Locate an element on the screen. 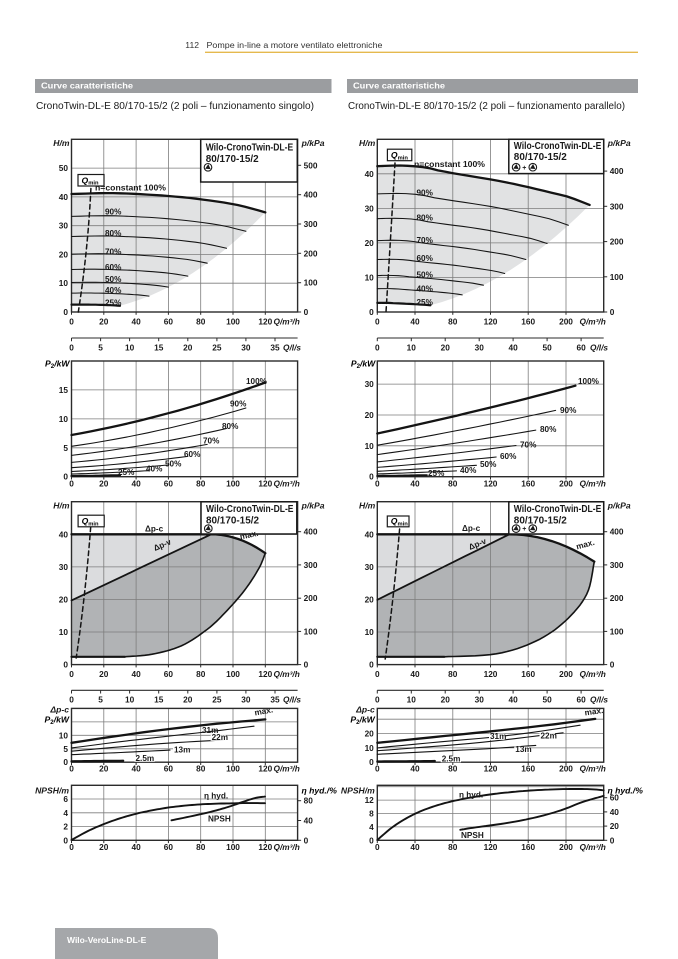 The image size is (678, 959). svg-text: 15 is located at coordinates (159, 700).